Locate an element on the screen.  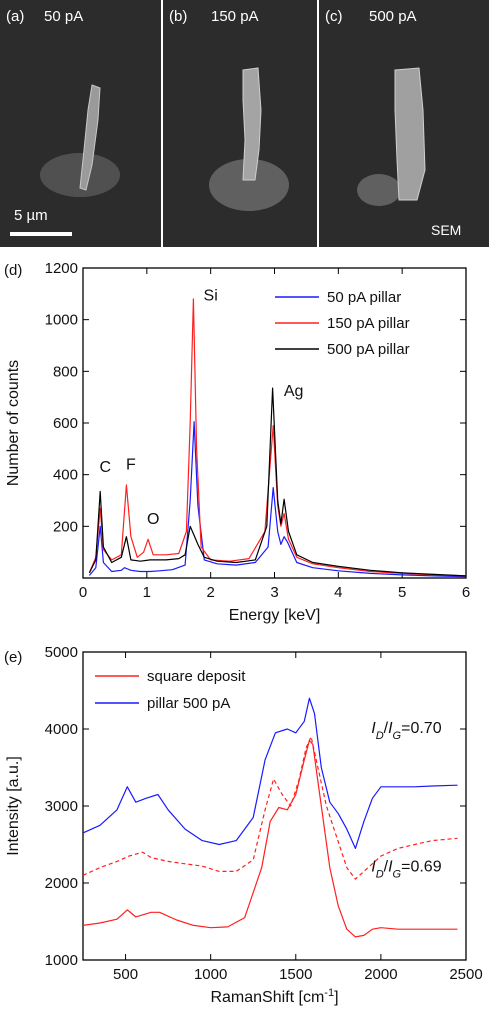
sem-panel-a: (a) 50 pA 5 µm is located at coordinates (80, 123).